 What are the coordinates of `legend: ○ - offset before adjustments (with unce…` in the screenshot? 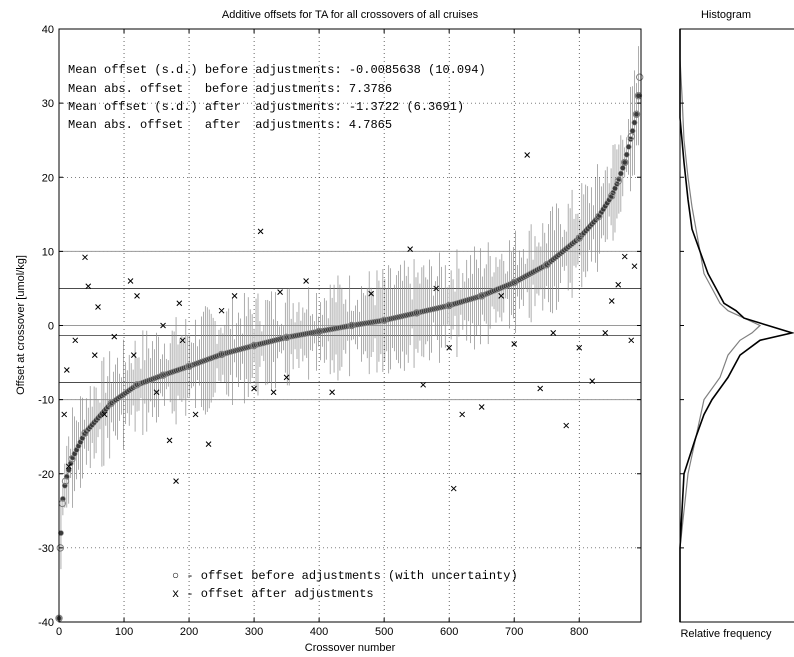 It's located at (345, 585).